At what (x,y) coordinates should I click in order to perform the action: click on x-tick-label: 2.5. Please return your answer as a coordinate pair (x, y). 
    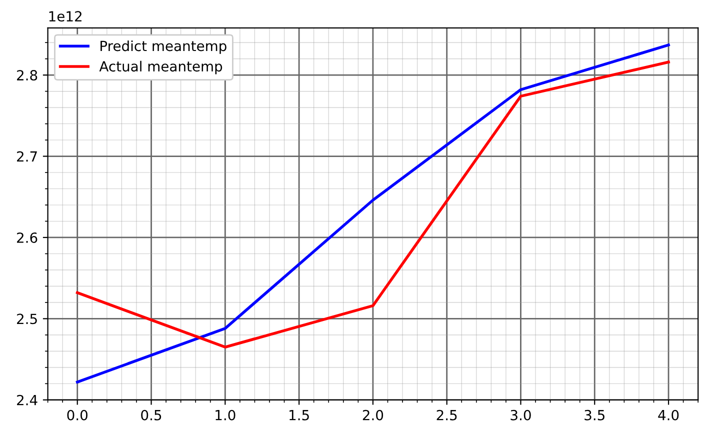
    Looking at the image, I should click on (446, 415).